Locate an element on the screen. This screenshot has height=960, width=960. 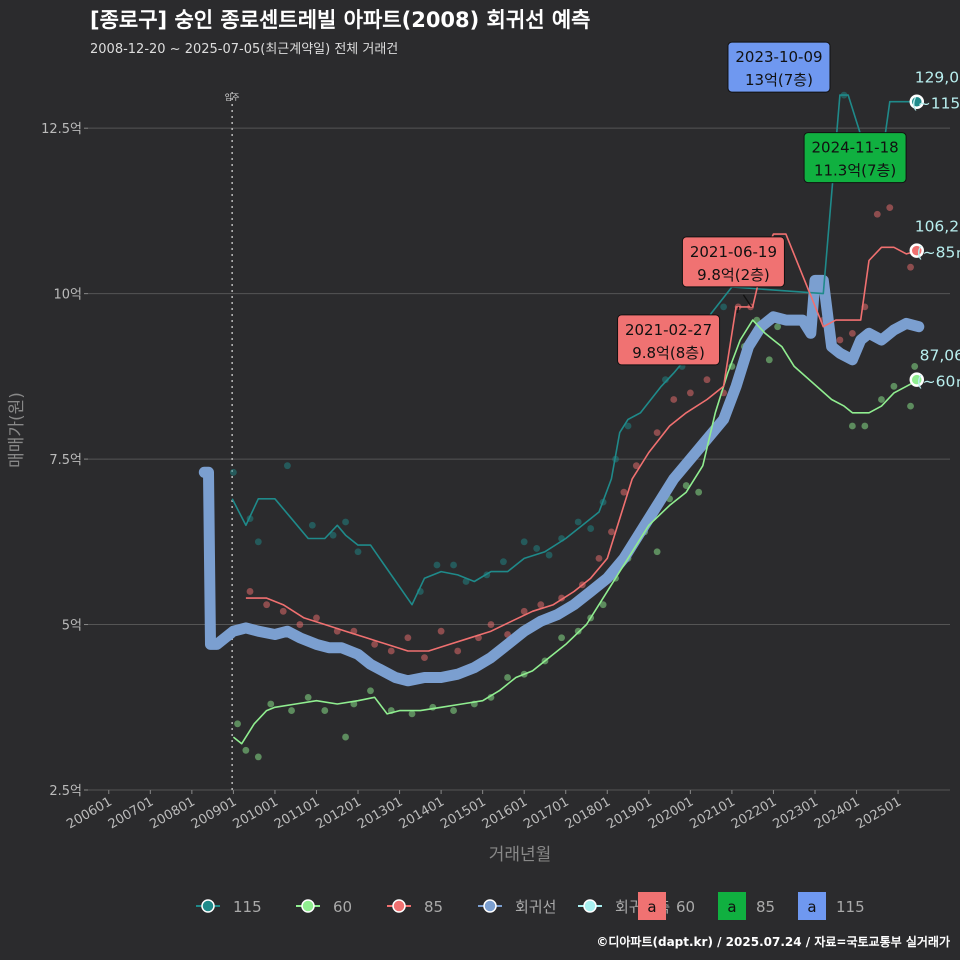
annotation-label: 2023-10-09 13억(7층) is located at coordinates (779, 67).